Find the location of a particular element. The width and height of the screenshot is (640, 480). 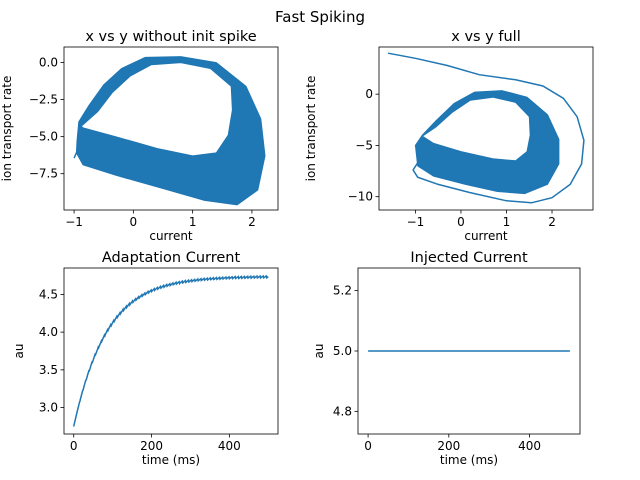

y-tick-label: 4.0 is located at coordinates (48, 332).